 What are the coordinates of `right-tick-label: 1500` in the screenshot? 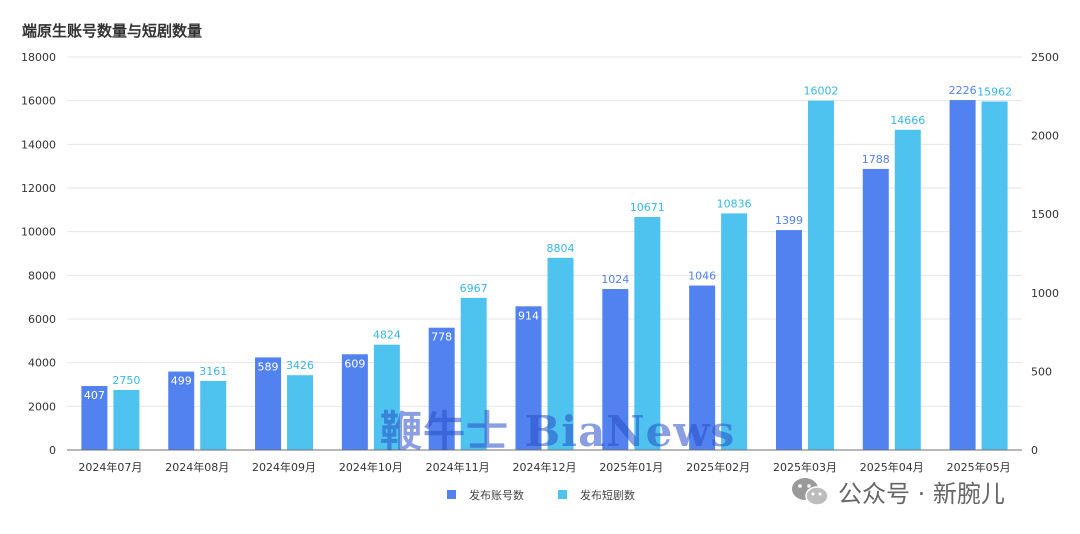 It's located at (1045, 214).